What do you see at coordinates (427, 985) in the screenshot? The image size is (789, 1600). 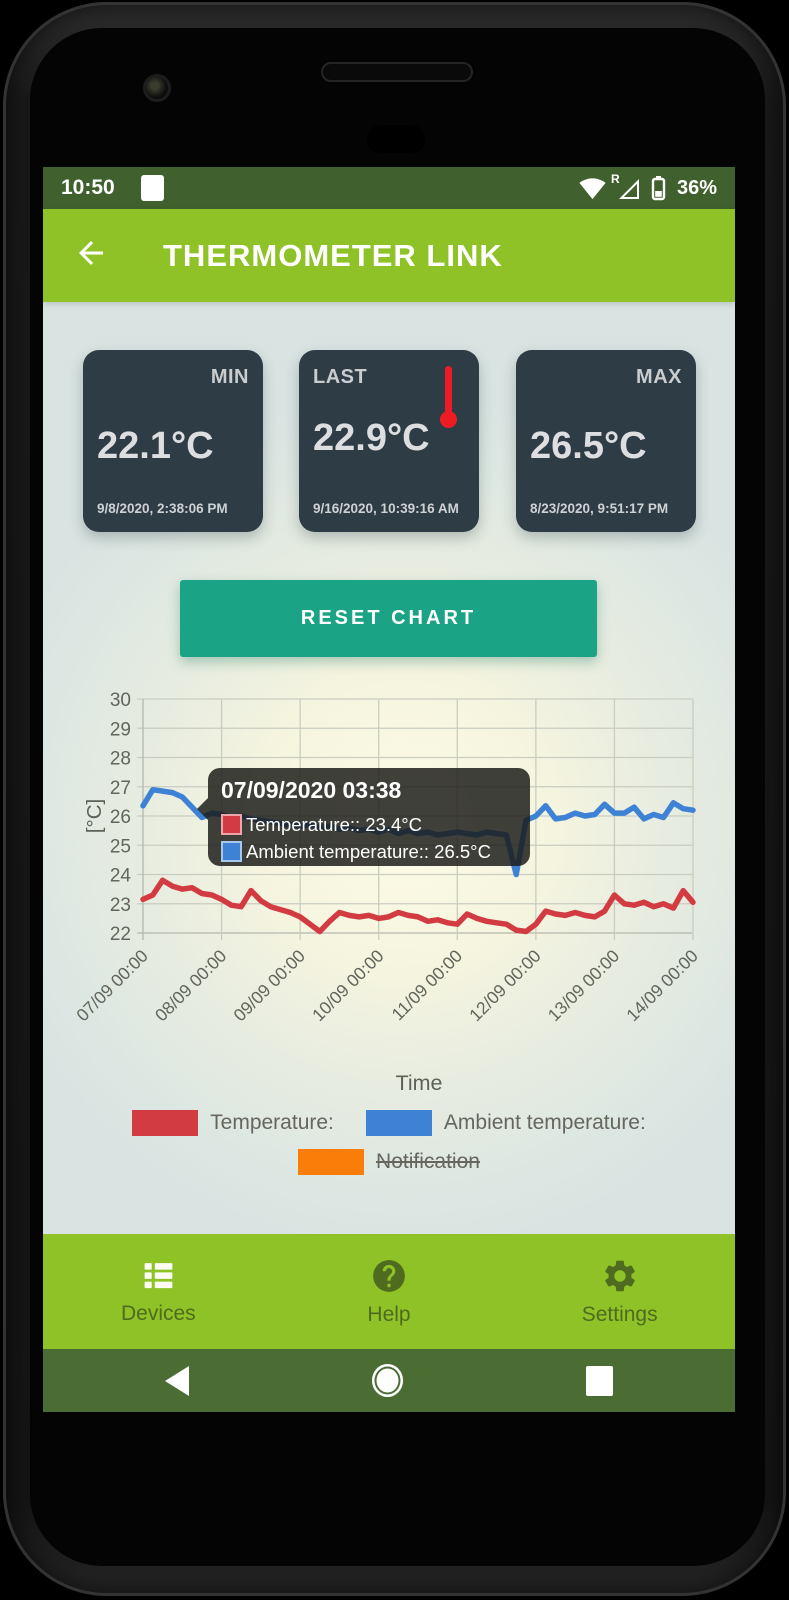 I see `svg-text: 11/09 00:00` at bounding box center [427, 985].